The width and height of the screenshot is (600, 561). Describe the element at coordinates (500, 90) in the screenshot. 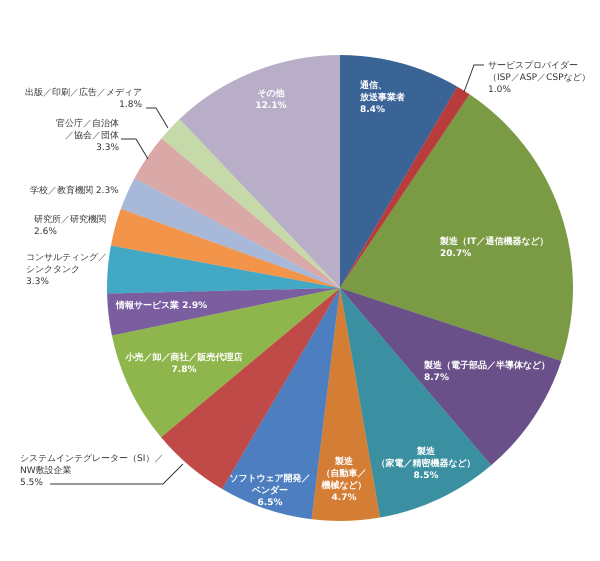

I see `data-label: 1.0%` at that location.